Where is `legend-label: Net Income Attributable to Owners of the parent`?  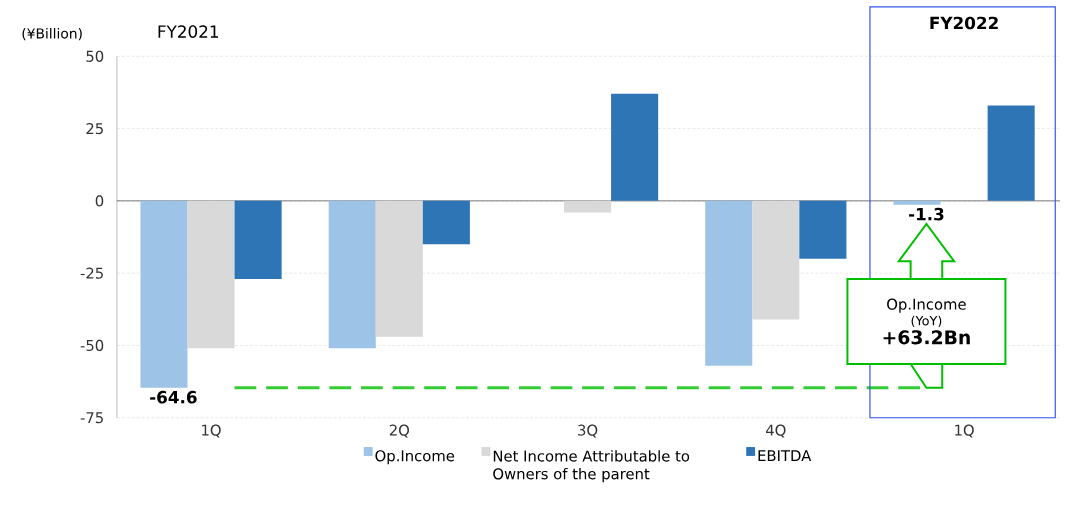 legend-label: Net Income Attributable to Owners of the parent is located at coordinates (591, 466).